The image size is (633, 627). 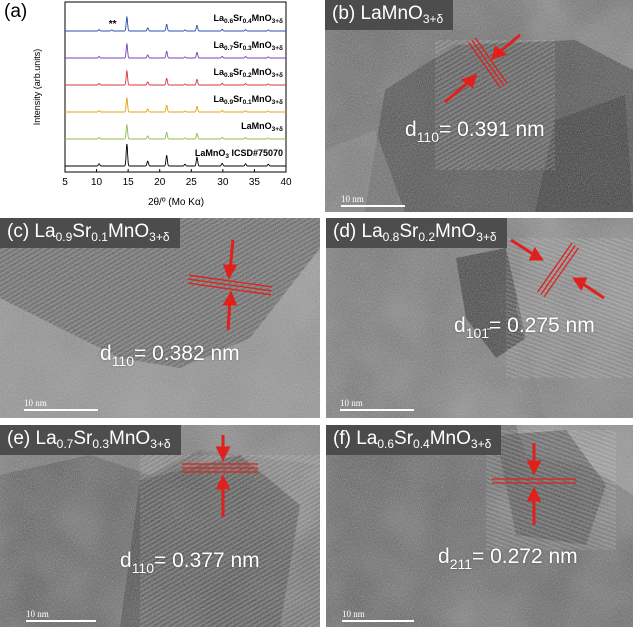 What do you see at coordinates (249, 46) in the screenshot?
I see `series-label: La0.7Sr0.3MnO3+δ` at bounding box center [249, 46].